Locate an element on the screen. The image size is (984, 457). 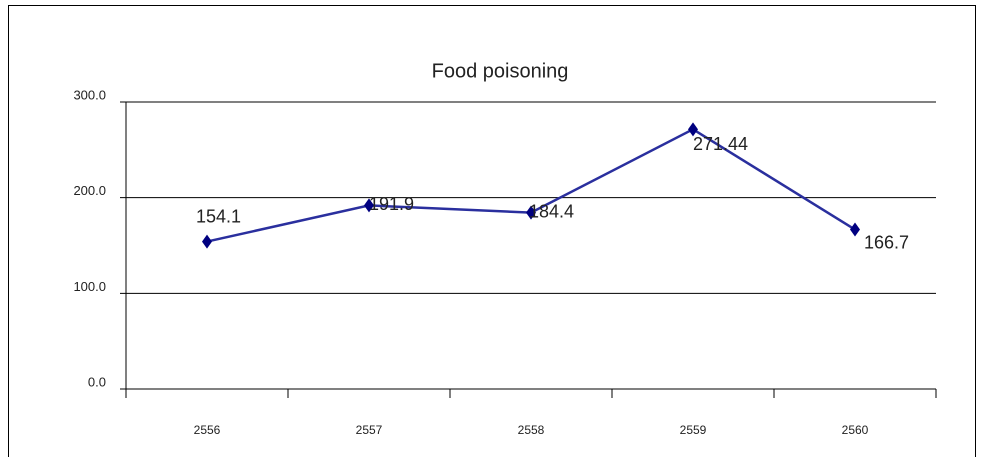
y-tick-label: 0.0 is located at coordinates (97, 381).